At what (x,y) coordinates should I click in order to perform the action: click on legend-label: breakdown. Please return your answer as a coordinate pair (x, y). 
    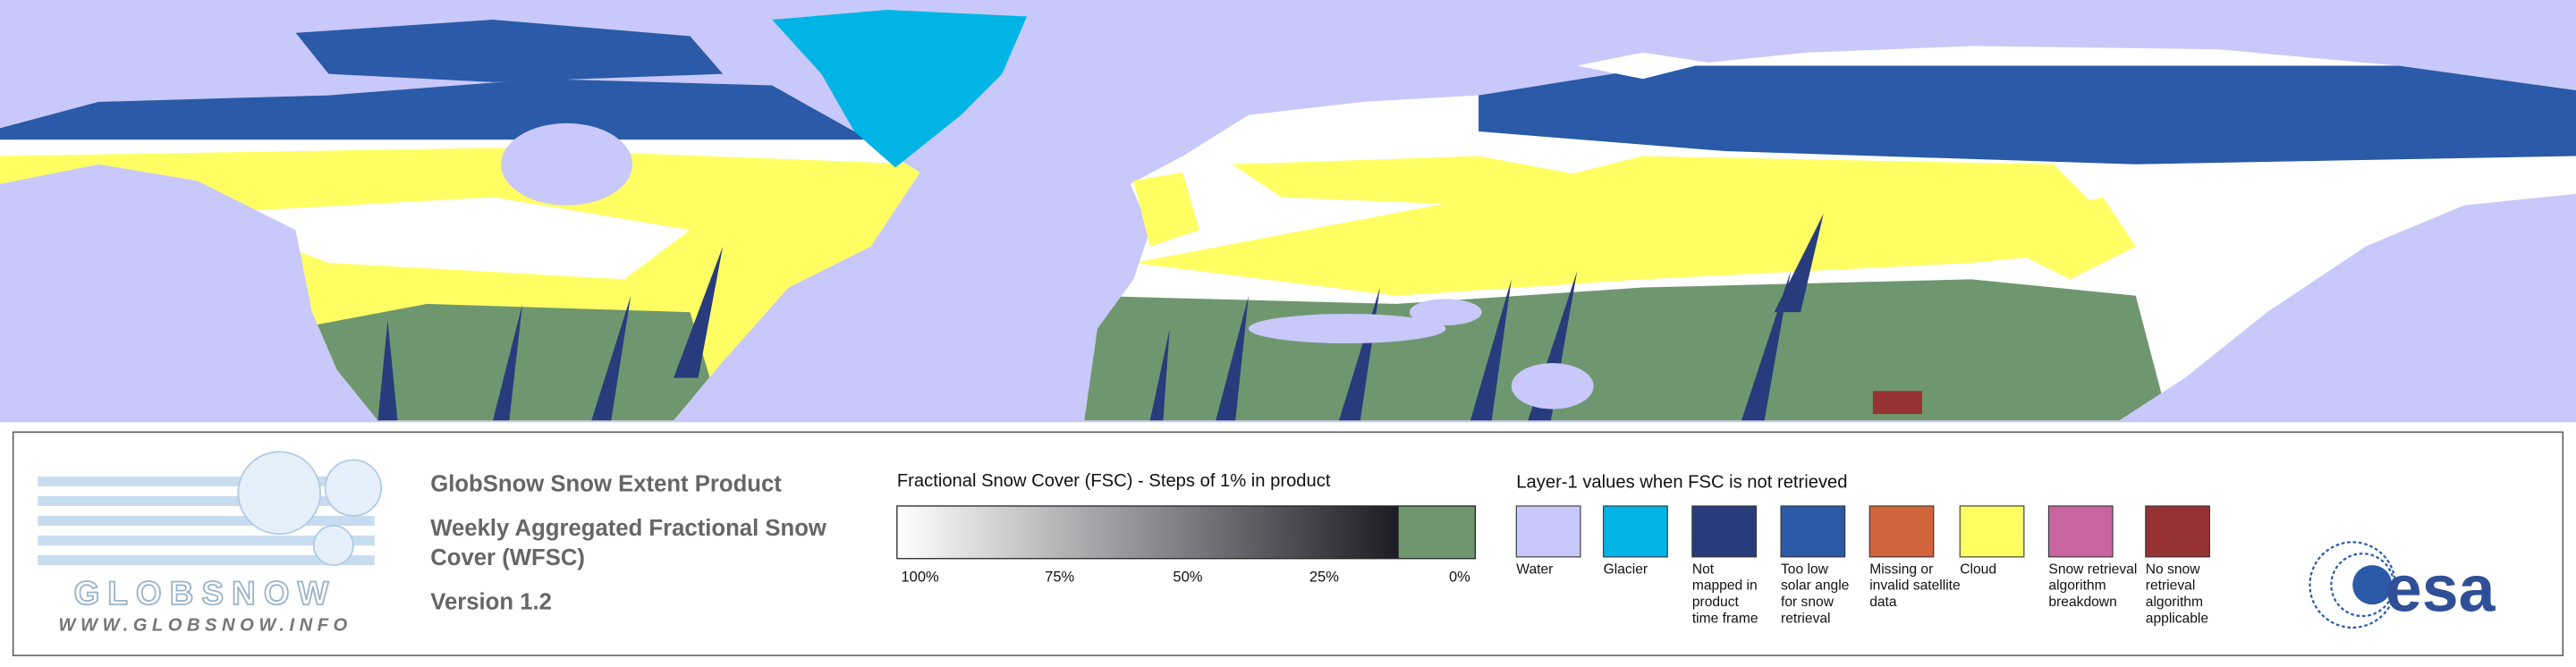
    Looking at the image, I should click on (2082, 602).